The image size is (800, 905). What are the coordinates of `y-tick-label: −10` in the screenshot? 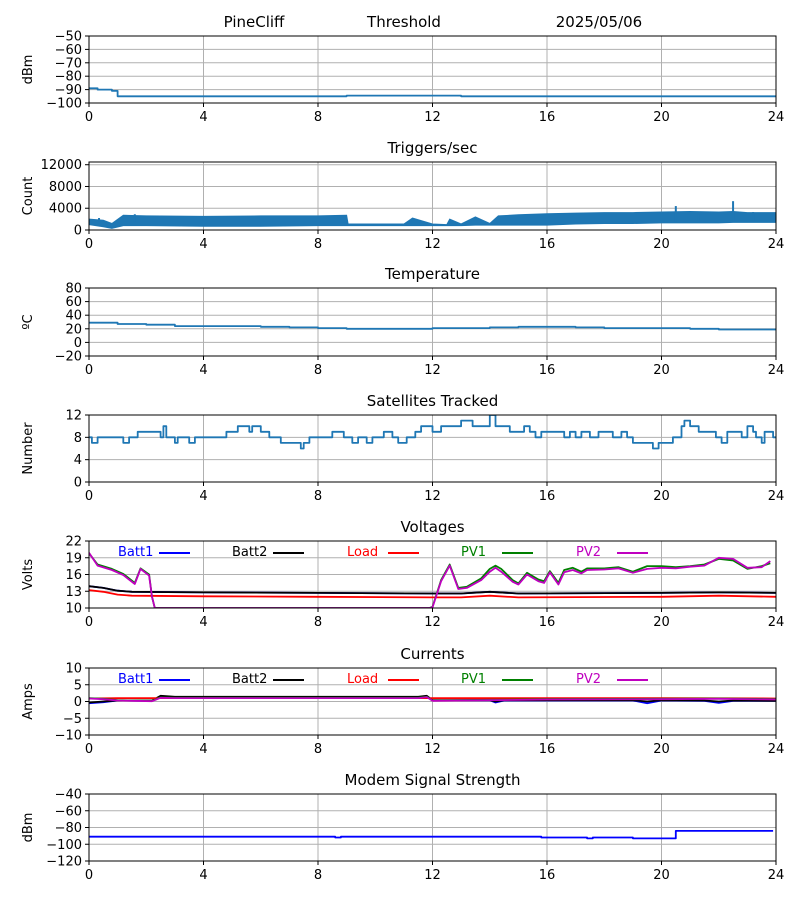 It's located at (68, 736).